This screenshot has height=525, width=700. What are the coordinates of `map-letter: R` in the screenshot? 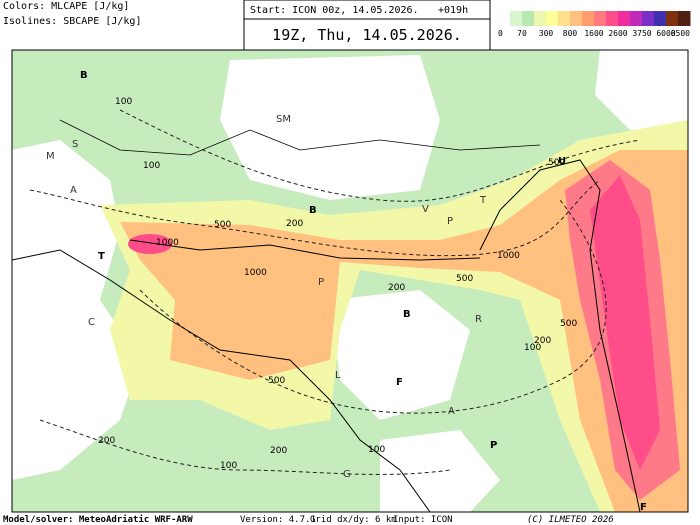 It's located at (478, 319).